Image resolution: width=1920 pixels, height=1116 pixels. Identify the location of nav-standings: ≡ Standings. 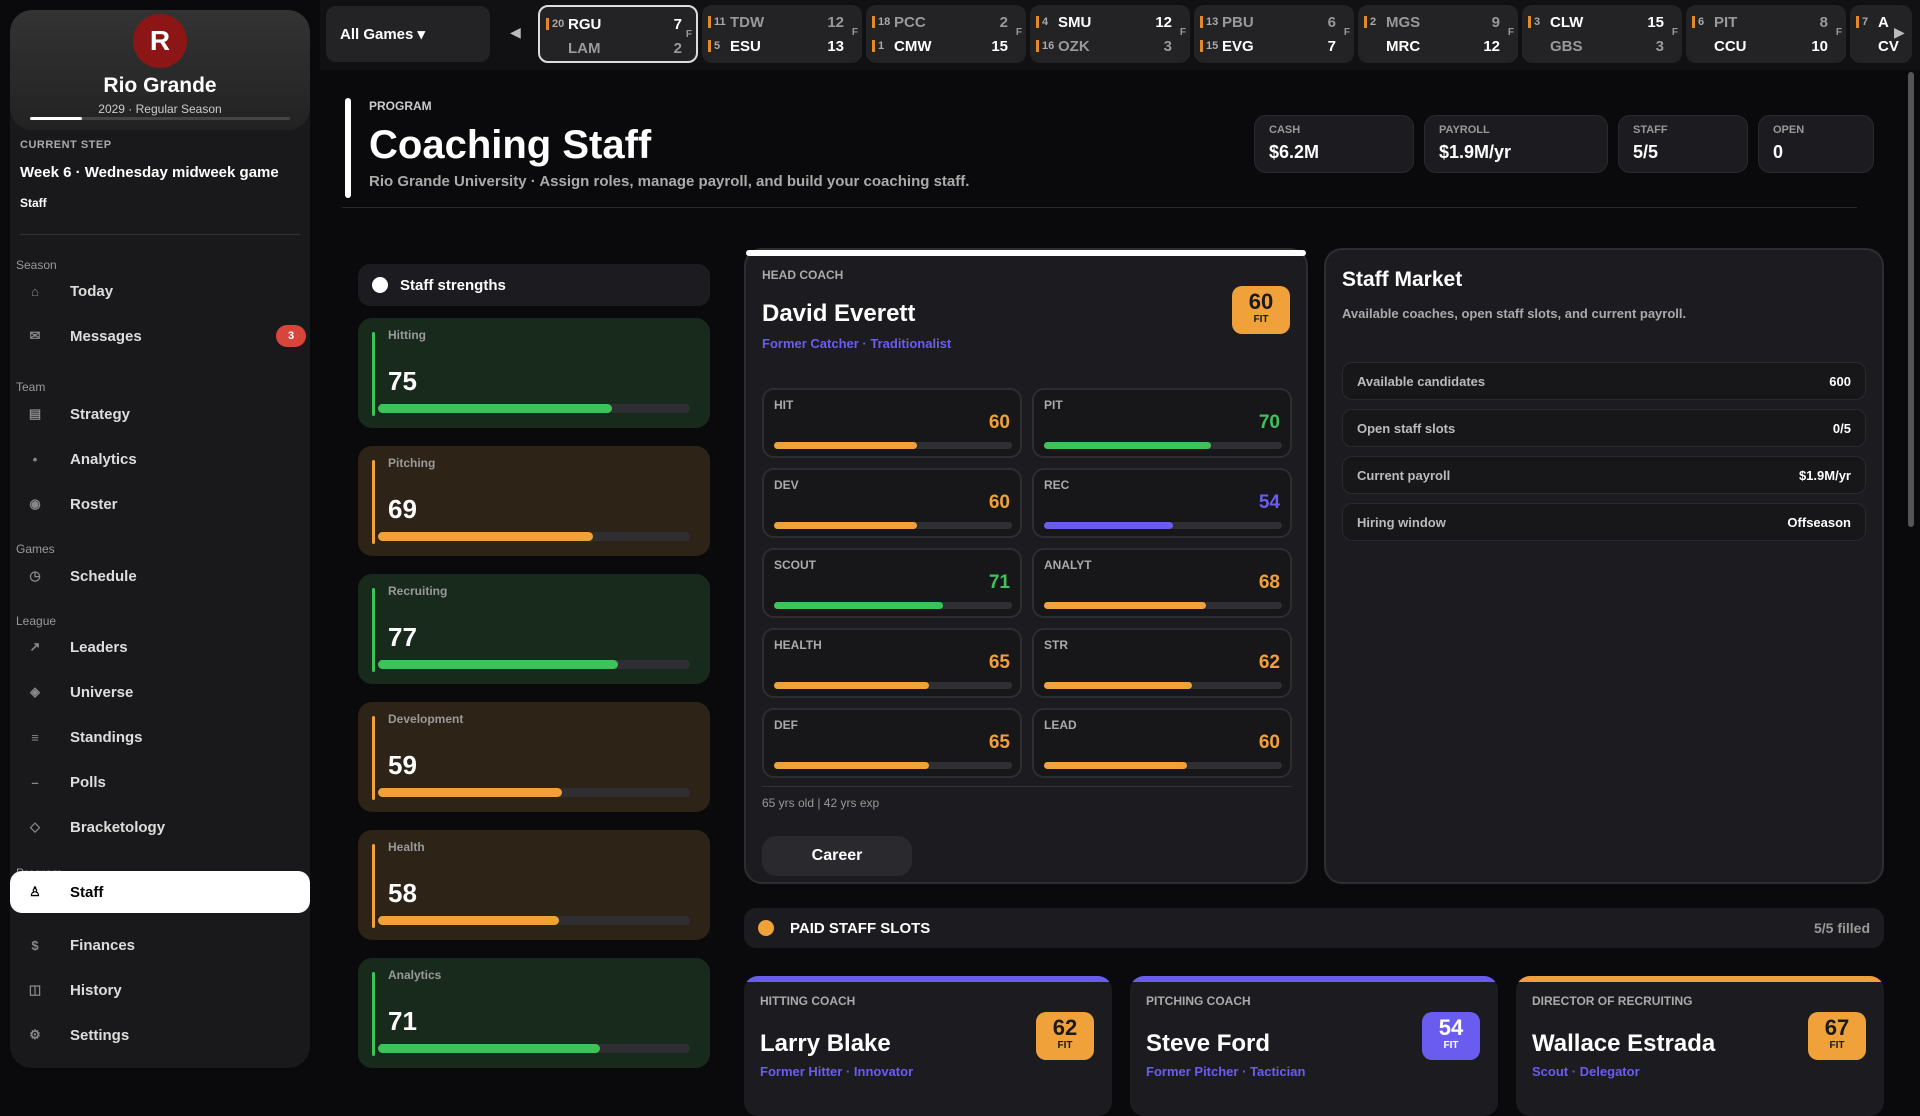
(160, 737).